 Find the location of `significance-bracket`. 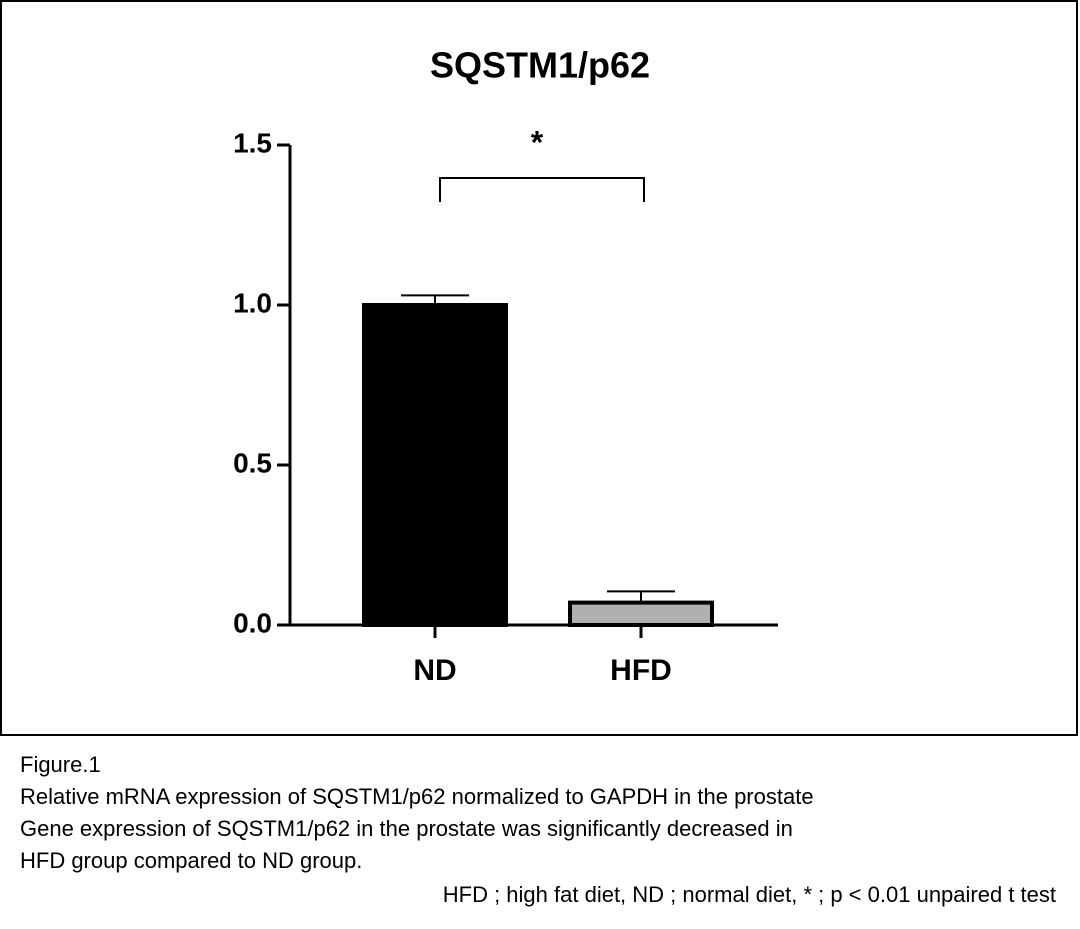

significance-bracket is located at coordinates (542, 189).